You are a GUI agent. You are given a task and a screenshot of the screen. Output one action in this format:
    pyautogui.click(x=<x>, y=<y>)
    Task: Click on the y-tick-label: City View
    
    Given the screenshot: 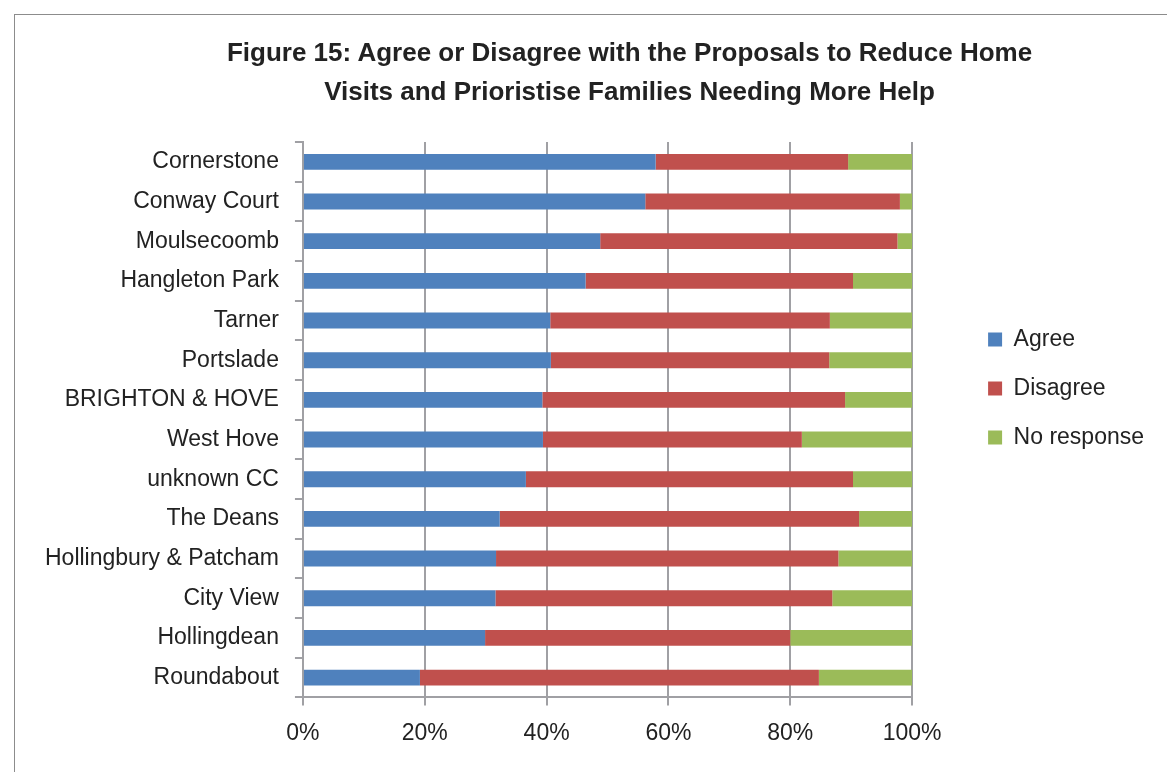 What is the action you would take?
    pyautogui.click(x=231, y=596)
    